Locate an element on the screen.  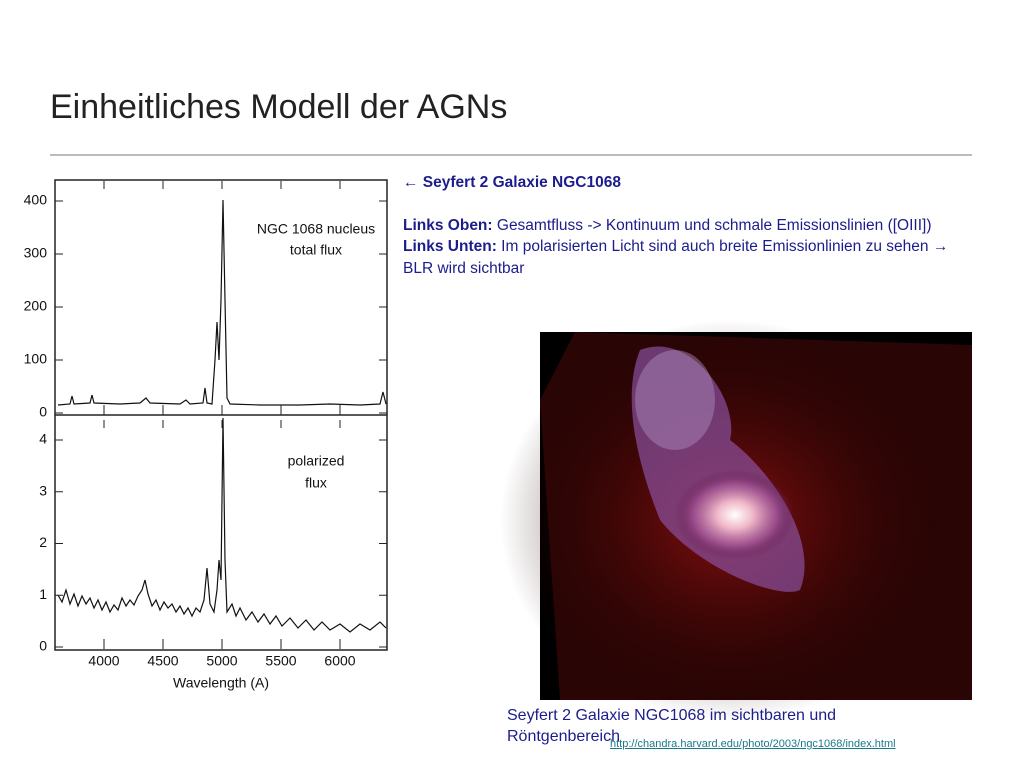
title-rule is located at coordinates (511, 155).